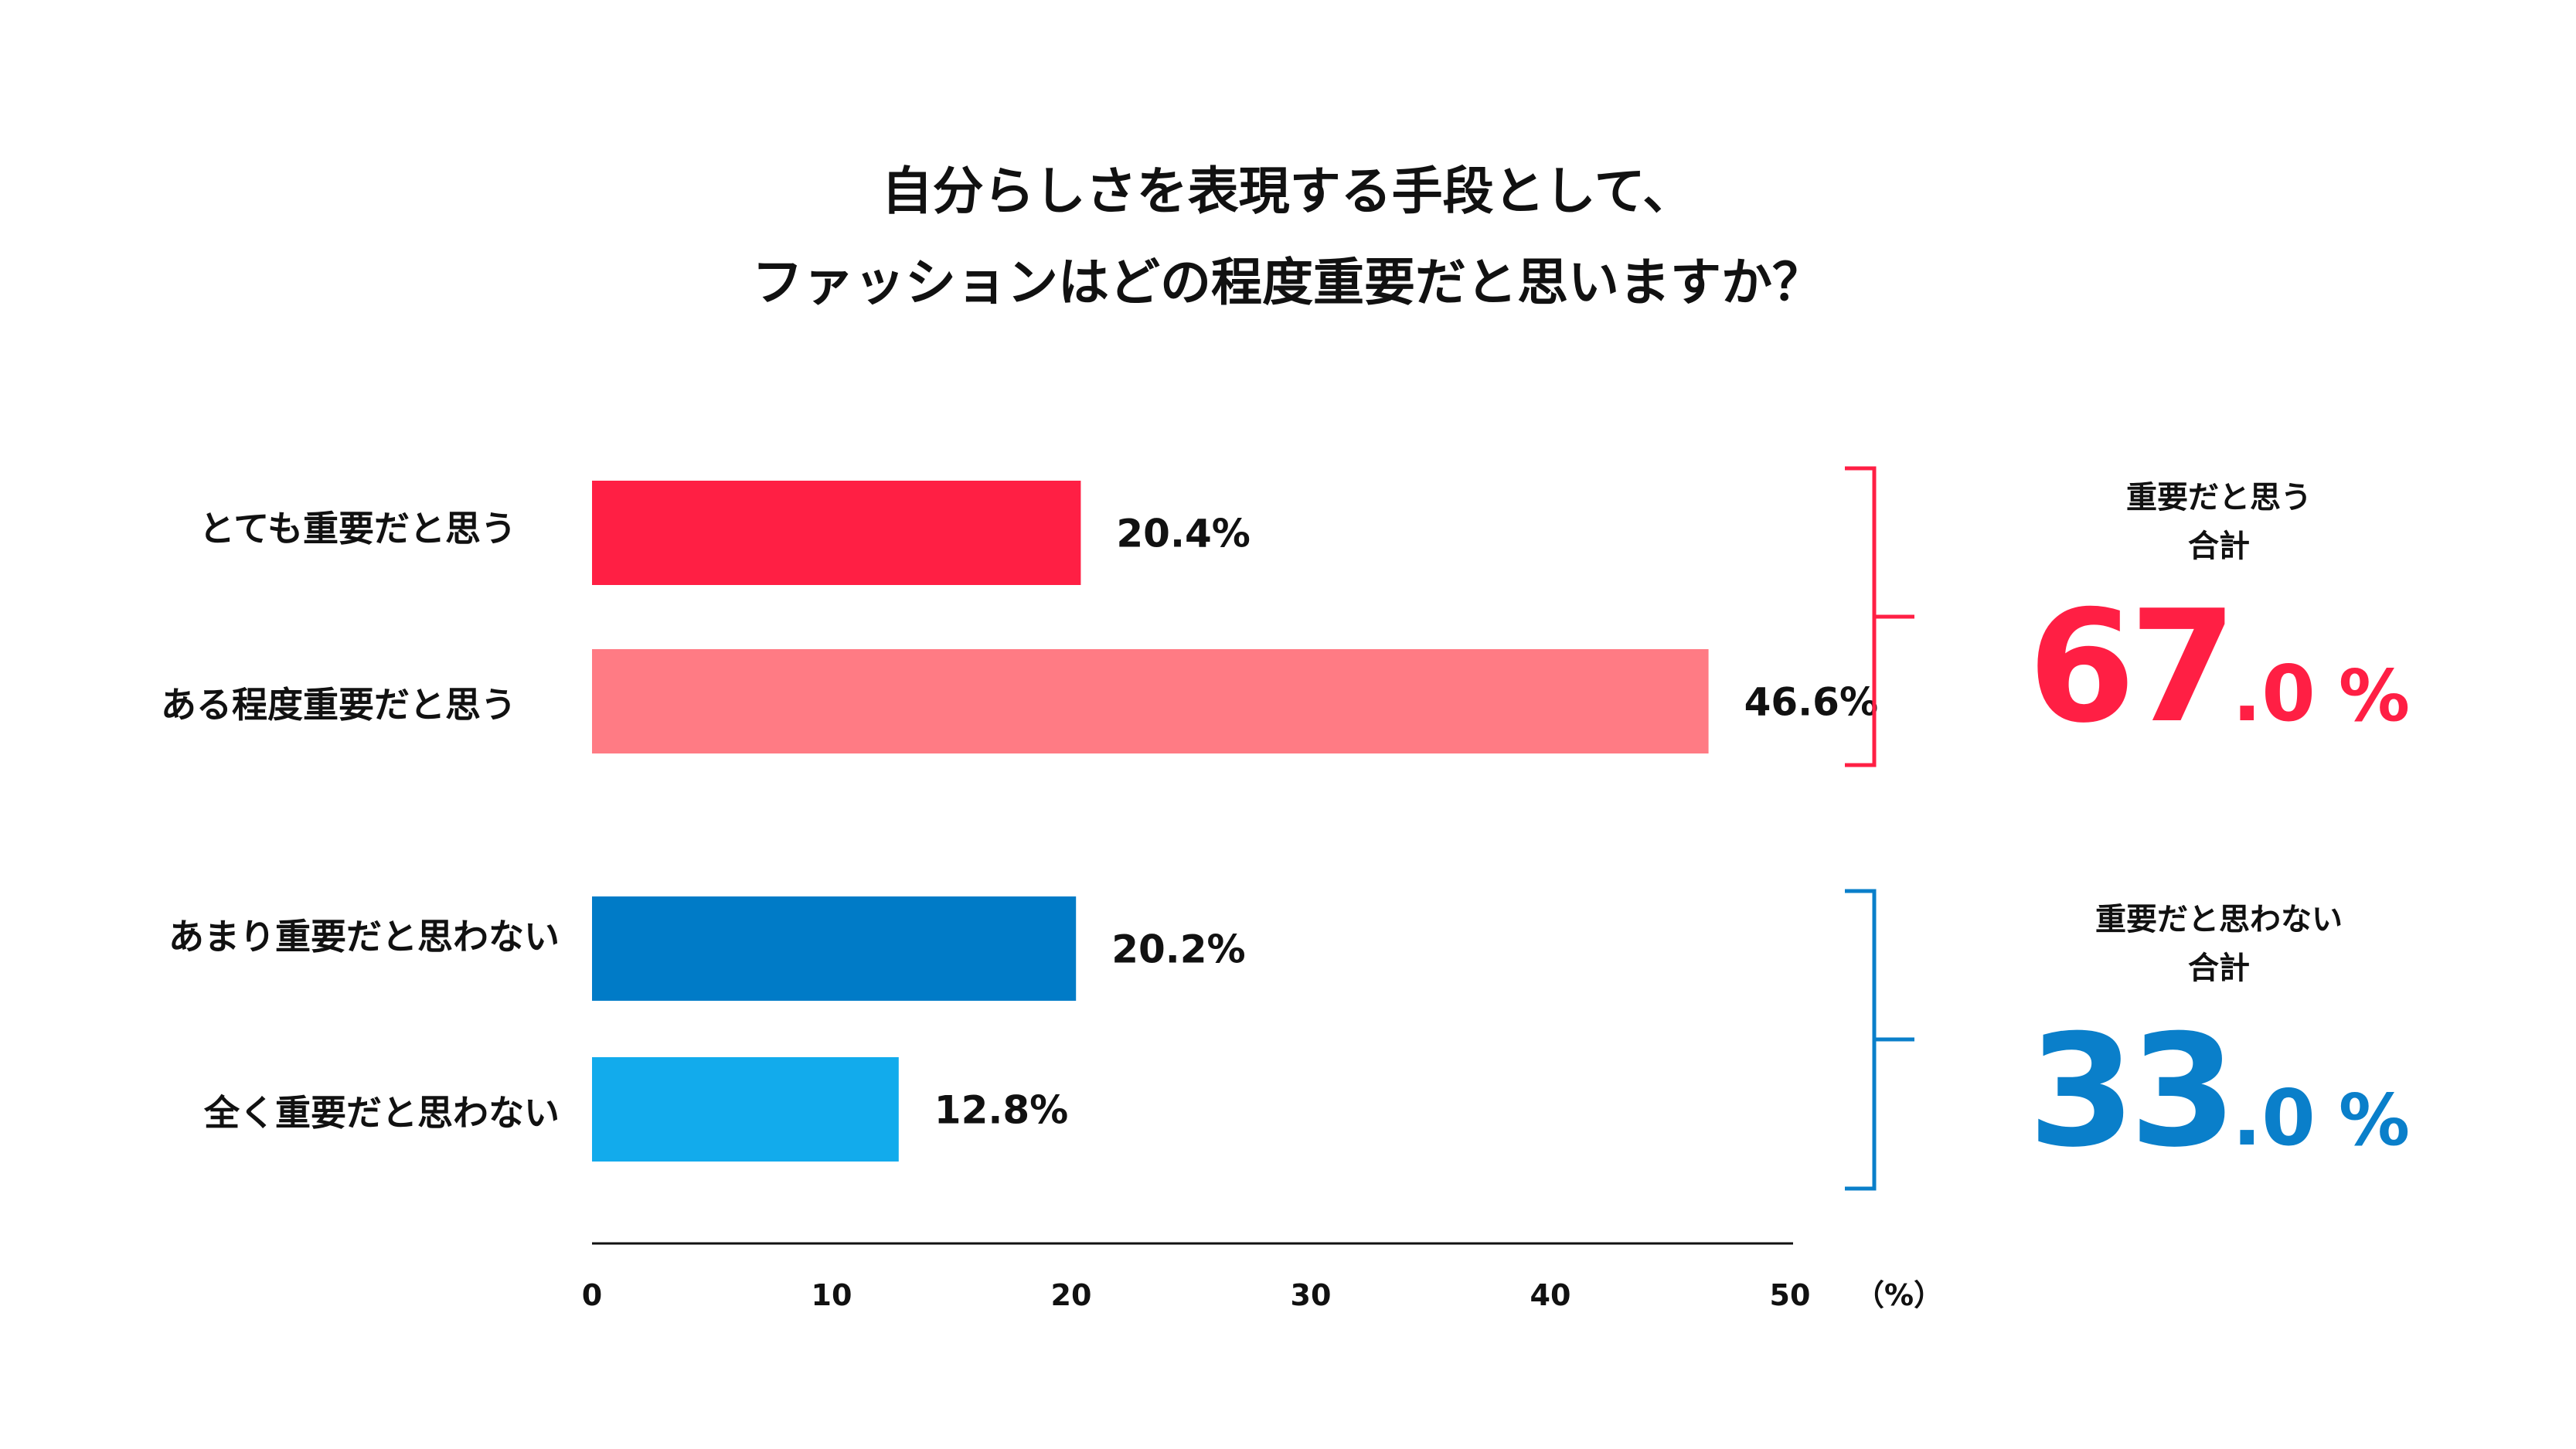 This screenshot has height=1449, width=2576. I want to click on bar-value-label: 46.6%, so click(1811, 702).